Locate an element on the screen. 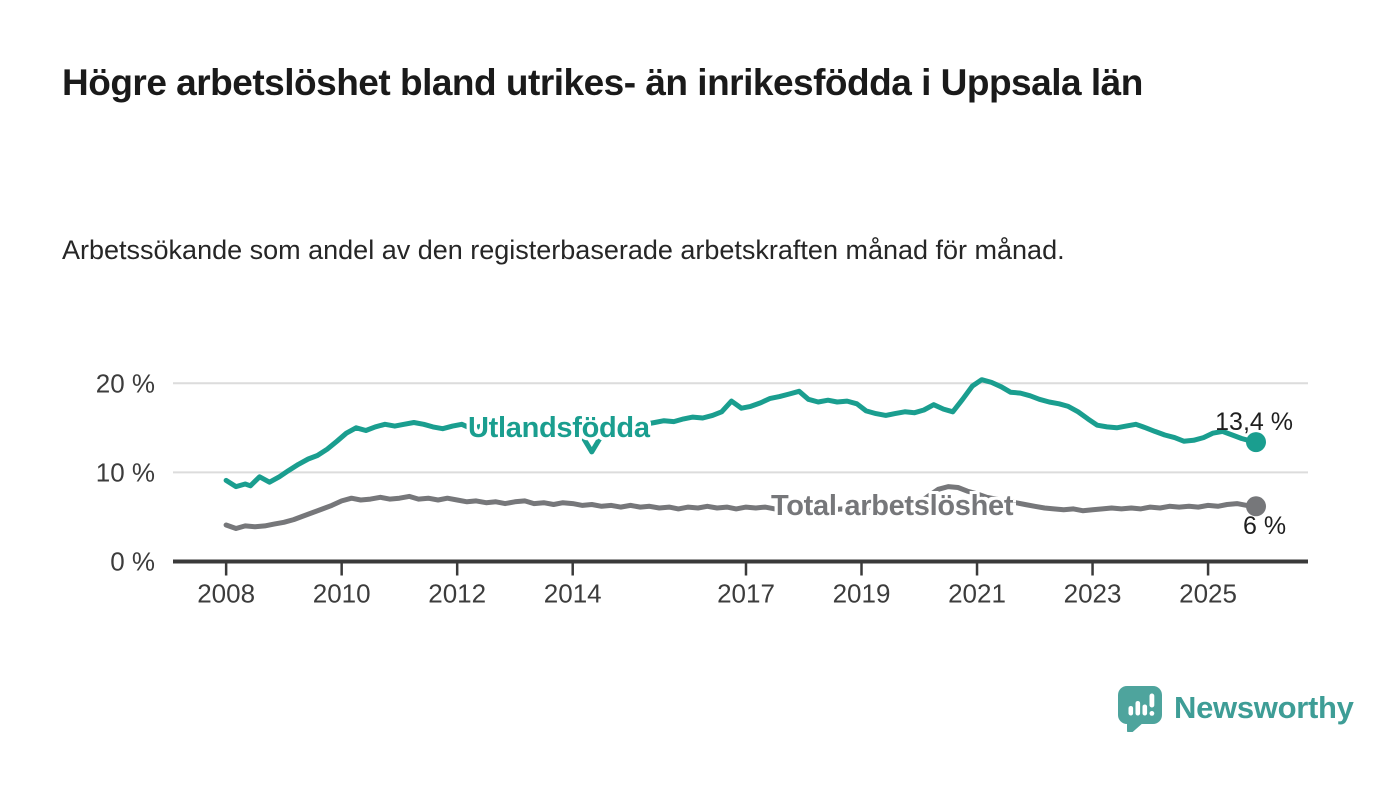 This screenshot has height=794, width=1400. end-value-label-utlandsfodda: 13,4 % is located at coordinates (1254, 422).